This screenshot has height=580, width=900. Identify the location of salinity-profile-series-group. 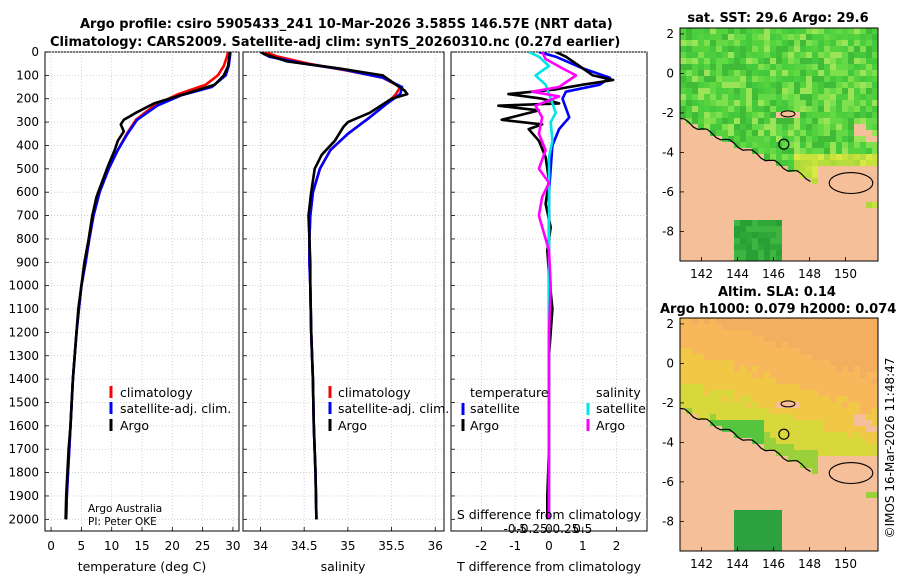
(334, 286).